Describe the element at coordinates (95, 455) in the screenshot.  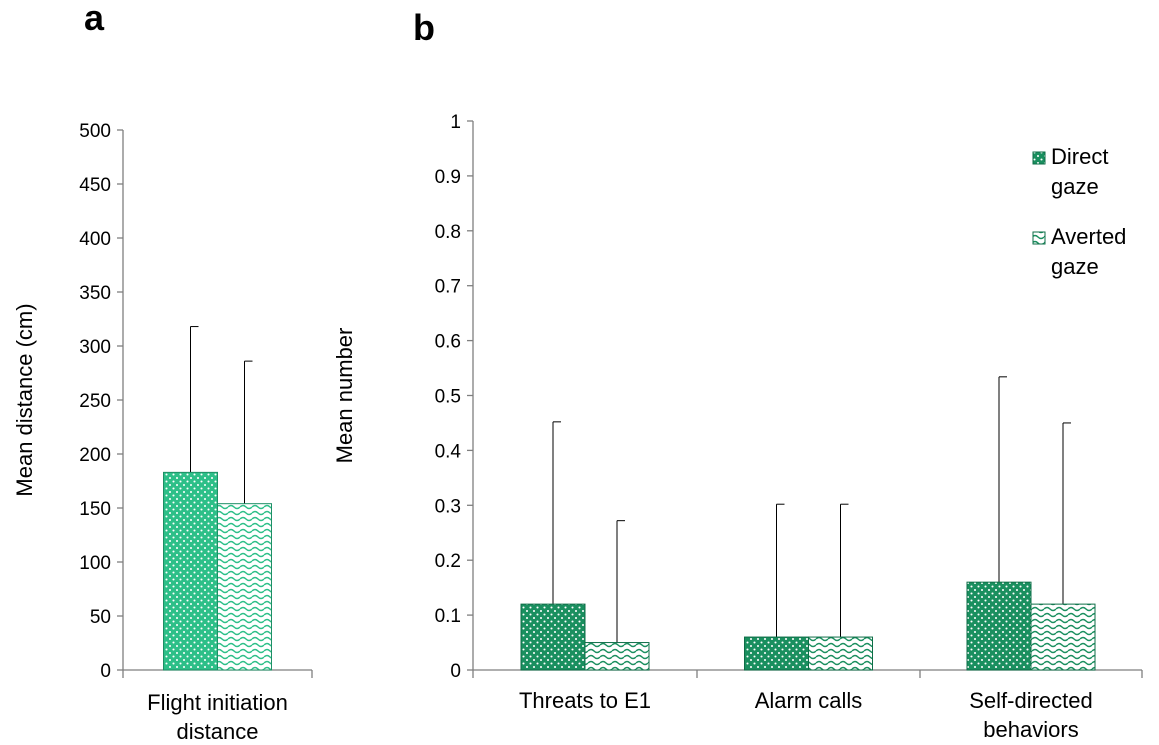
I see `y-tick-label: 200` at that location.